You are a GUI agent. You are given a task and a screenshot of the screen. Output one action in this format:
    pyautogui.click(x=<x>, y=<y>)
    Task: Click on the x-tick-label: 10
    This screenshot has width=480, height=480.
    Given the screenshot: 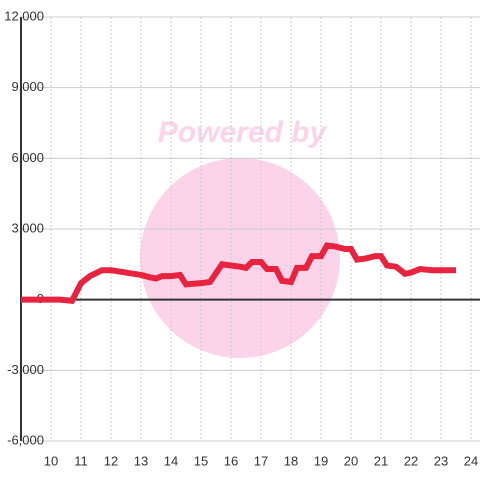 What is the action you would take?
    pyautogui.click(x=51, y=460)
    